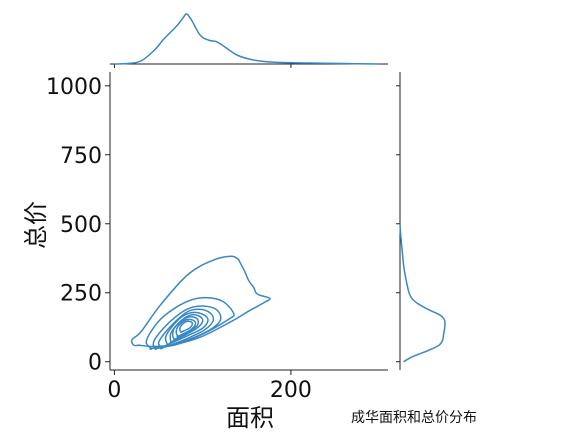 Image resolution: width=569 pixels, height=439 pixels. Describe the element at coordinates (291, 390) in the screenshot. I see `x-tick-label: 200` at that location.